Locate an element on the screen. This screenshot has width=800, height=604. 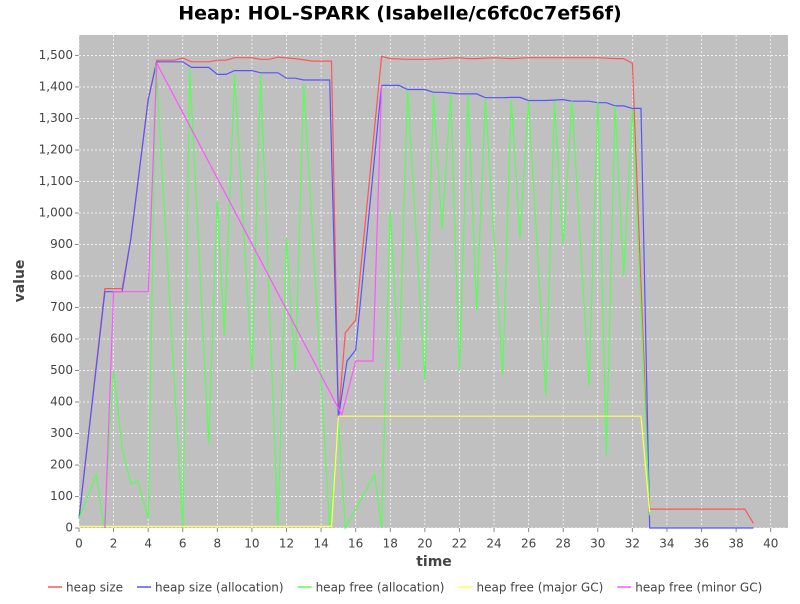
x-tick-label: 40 is located at coordinates (770, 544).